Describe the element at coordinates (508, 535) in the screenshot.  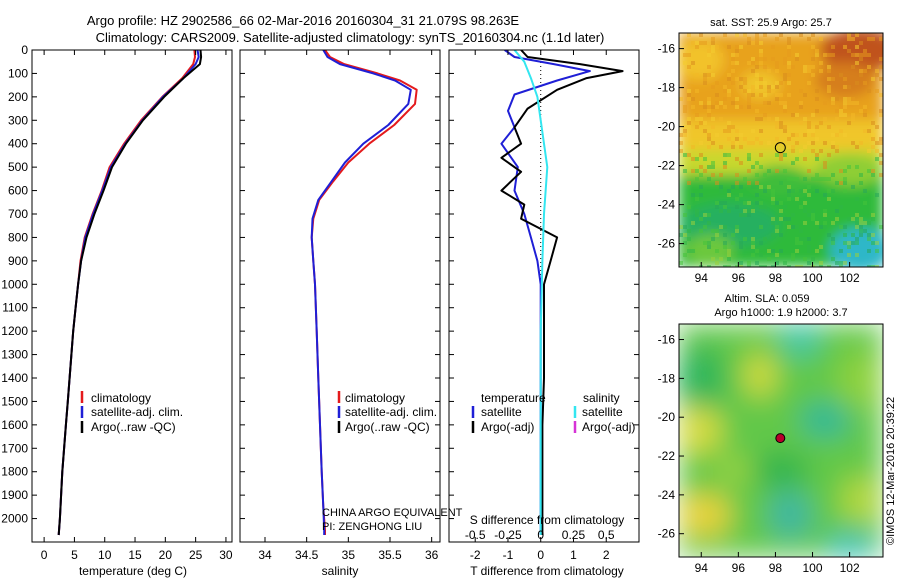
I see `difference-salinity-tick-label: -0.25` at that location.